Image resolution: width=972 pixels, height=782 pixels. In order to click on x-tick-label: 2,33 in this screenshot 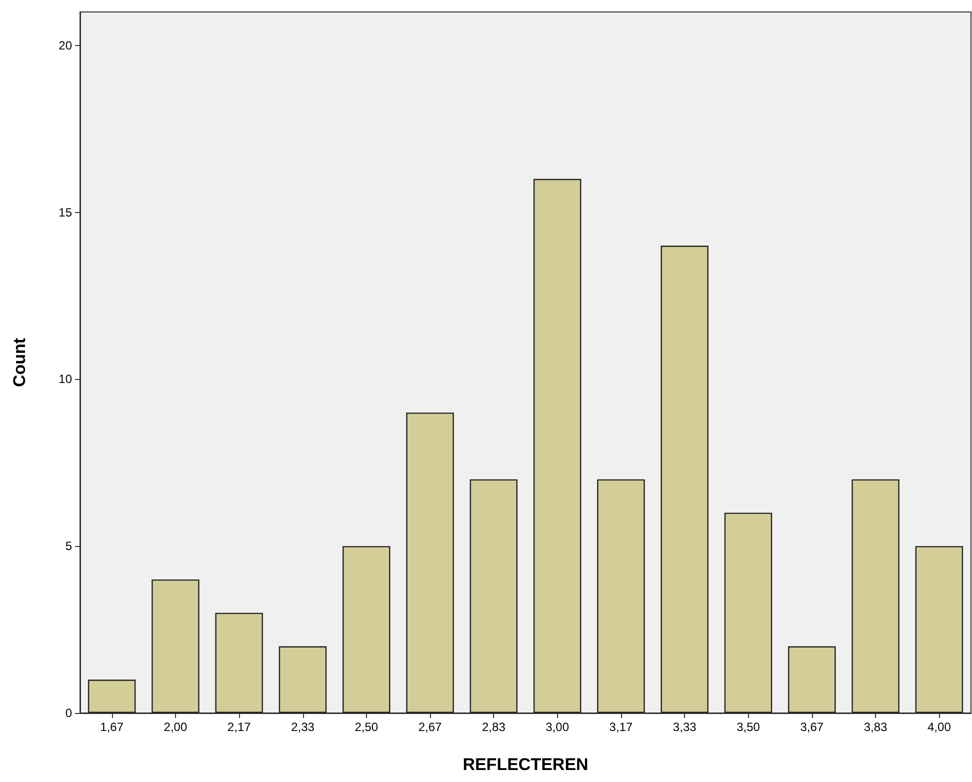, I will do `click(303, 727)`.